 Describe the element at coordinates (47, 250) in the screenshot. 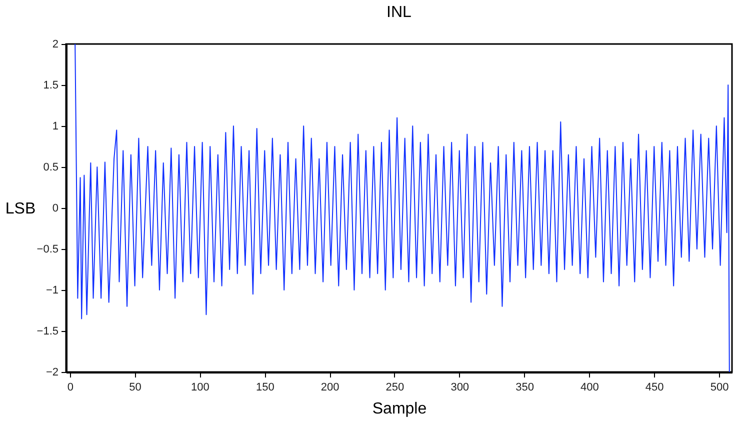

I see `y-tick-label: −0.5` at that location.